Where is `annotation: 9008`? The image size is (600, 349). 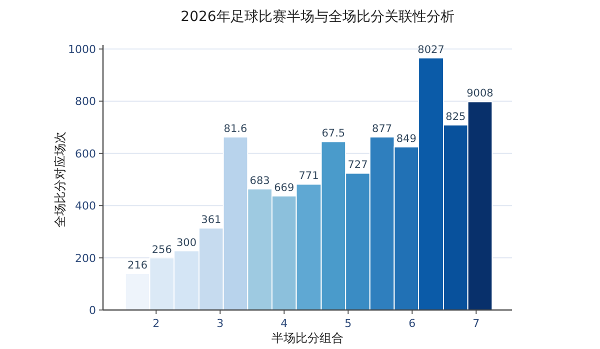 annotation: 9008 is located at coordinates (480, 94).